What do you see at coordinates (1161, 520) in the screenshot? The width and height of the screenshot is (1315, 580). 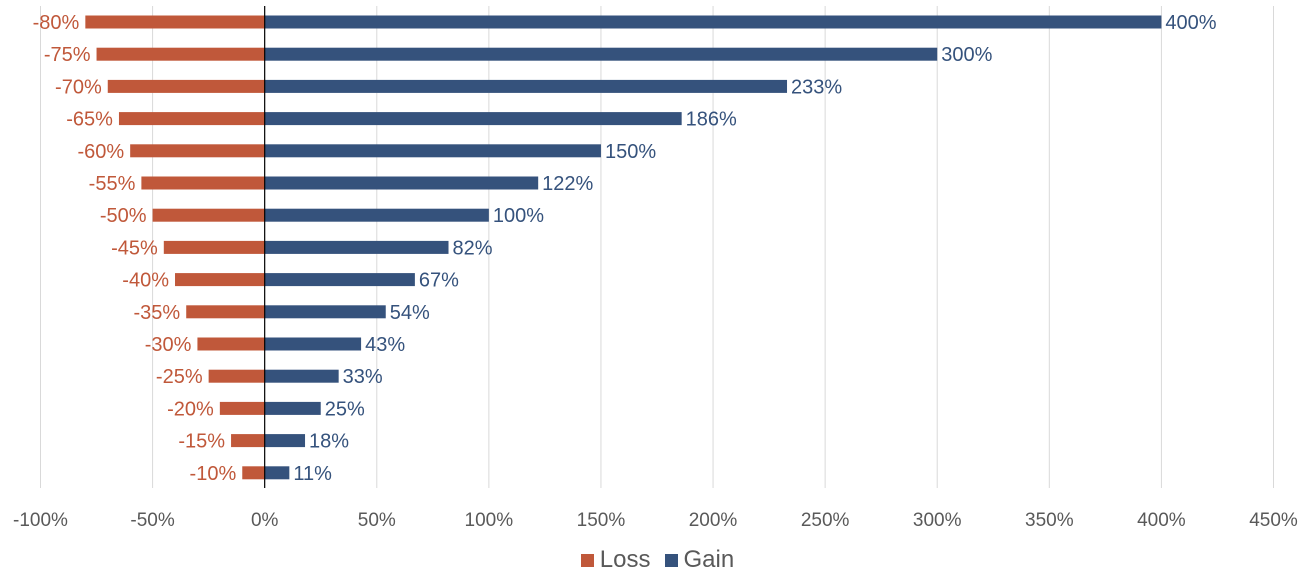 I see `x-tick-label: 400%` at bounding box center [1161, 520].